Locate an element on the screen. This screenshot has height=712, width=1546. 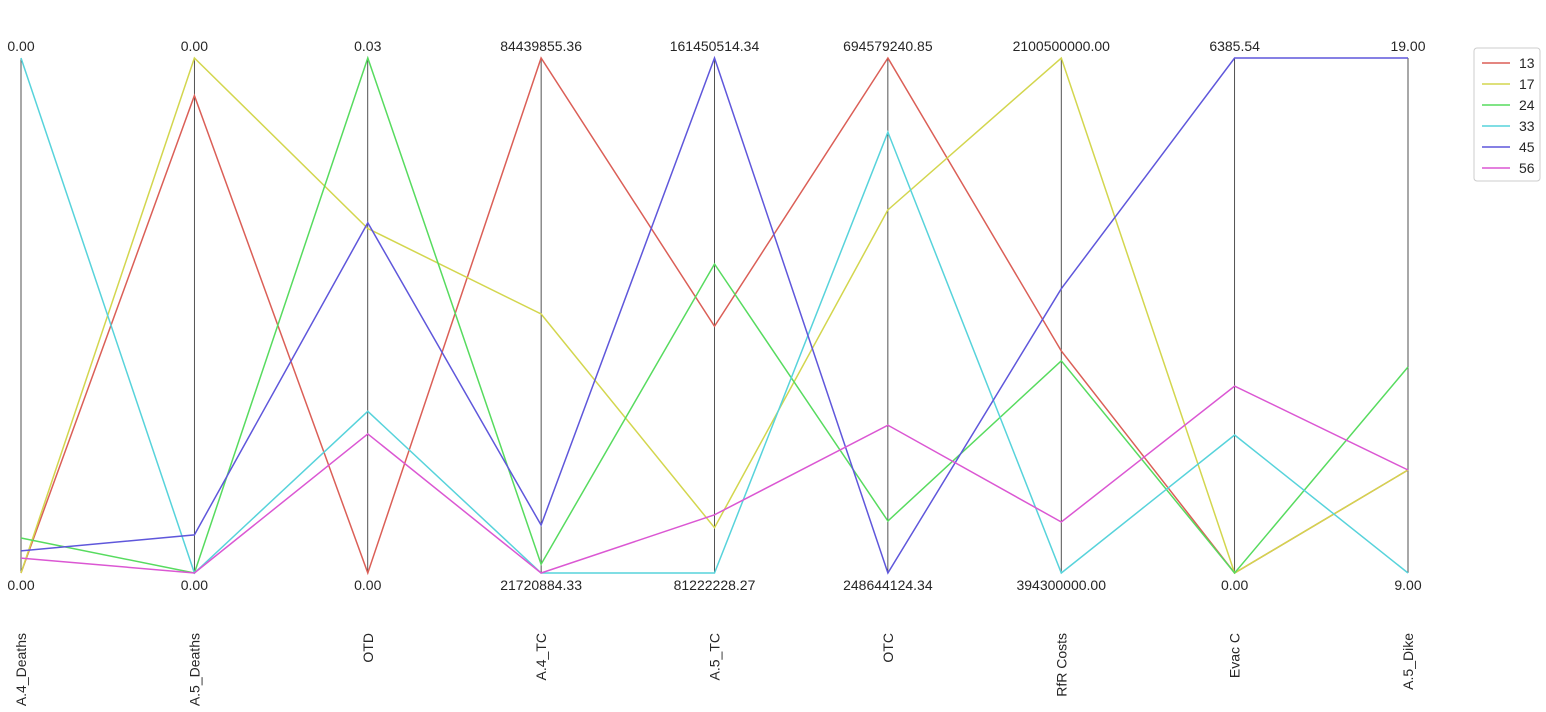
axis-name-a-4-deaths: A.4_Deaths is located at coordinates (21, 669).